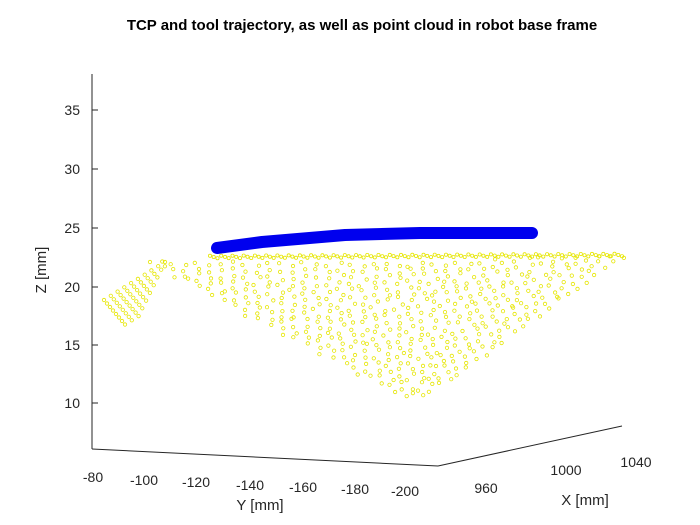 This screenshot has height=525, width=700. I want to click on y-tick-label: -120, so click(196, 482).